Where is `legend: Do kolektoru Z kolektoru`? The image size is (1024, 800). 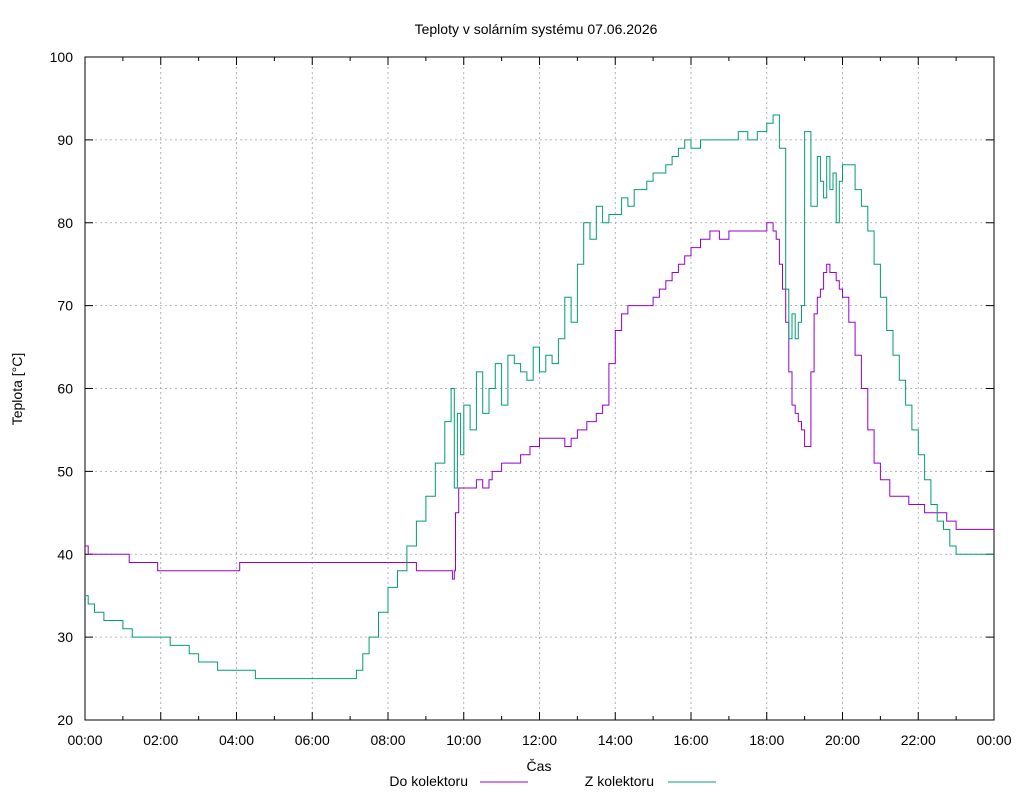 legend: Do kolektoru Z kolektoru is located at coordinates (552, 781).